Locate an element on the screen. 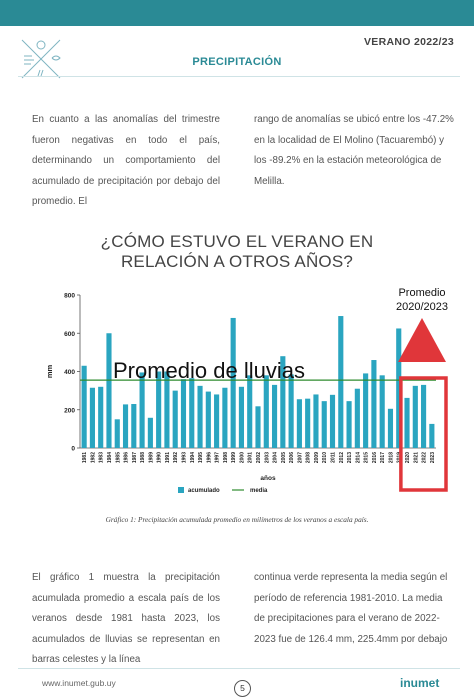 The height and width of the screenshot is (698, 474). x-tick-label: 1987 is located at coordinates (135, 457).